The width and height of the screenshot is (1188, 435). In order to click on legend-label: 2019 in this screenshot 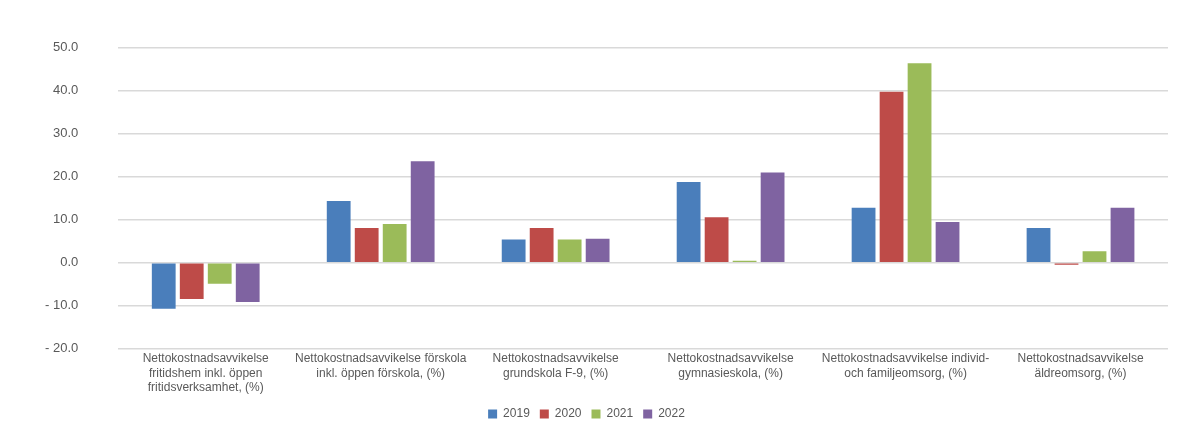, I will do `click(517, 413)`.